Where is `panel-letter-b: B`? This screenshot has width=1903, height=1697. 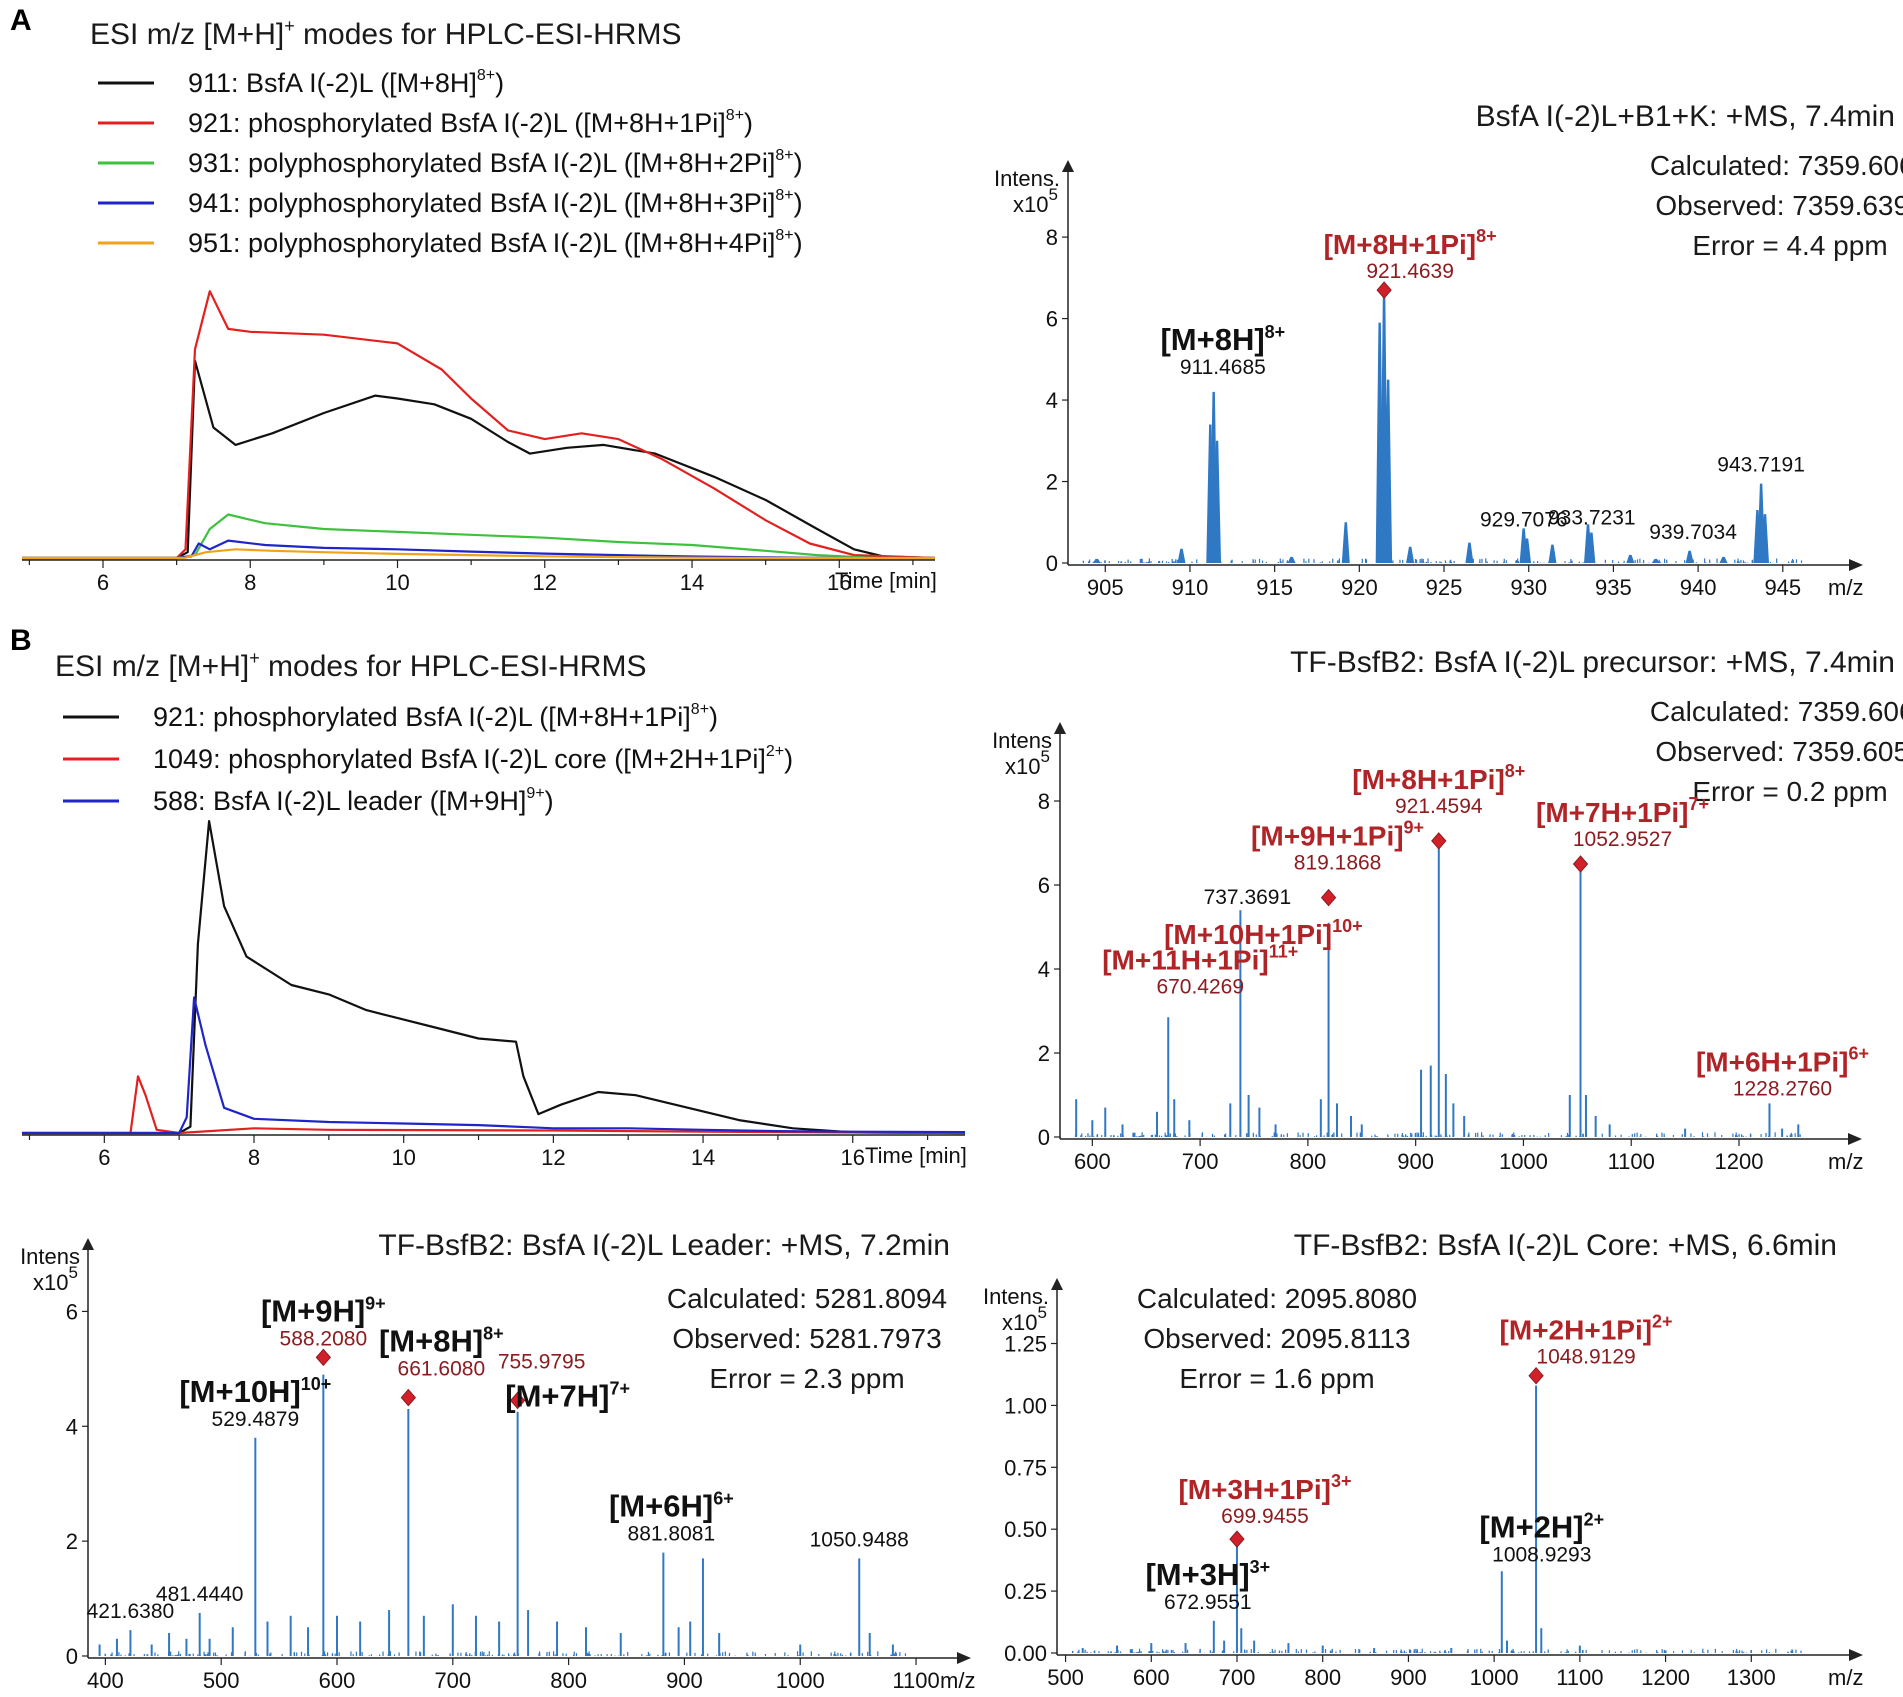 panel-letter-b: B is located at coordinates (21, 640).